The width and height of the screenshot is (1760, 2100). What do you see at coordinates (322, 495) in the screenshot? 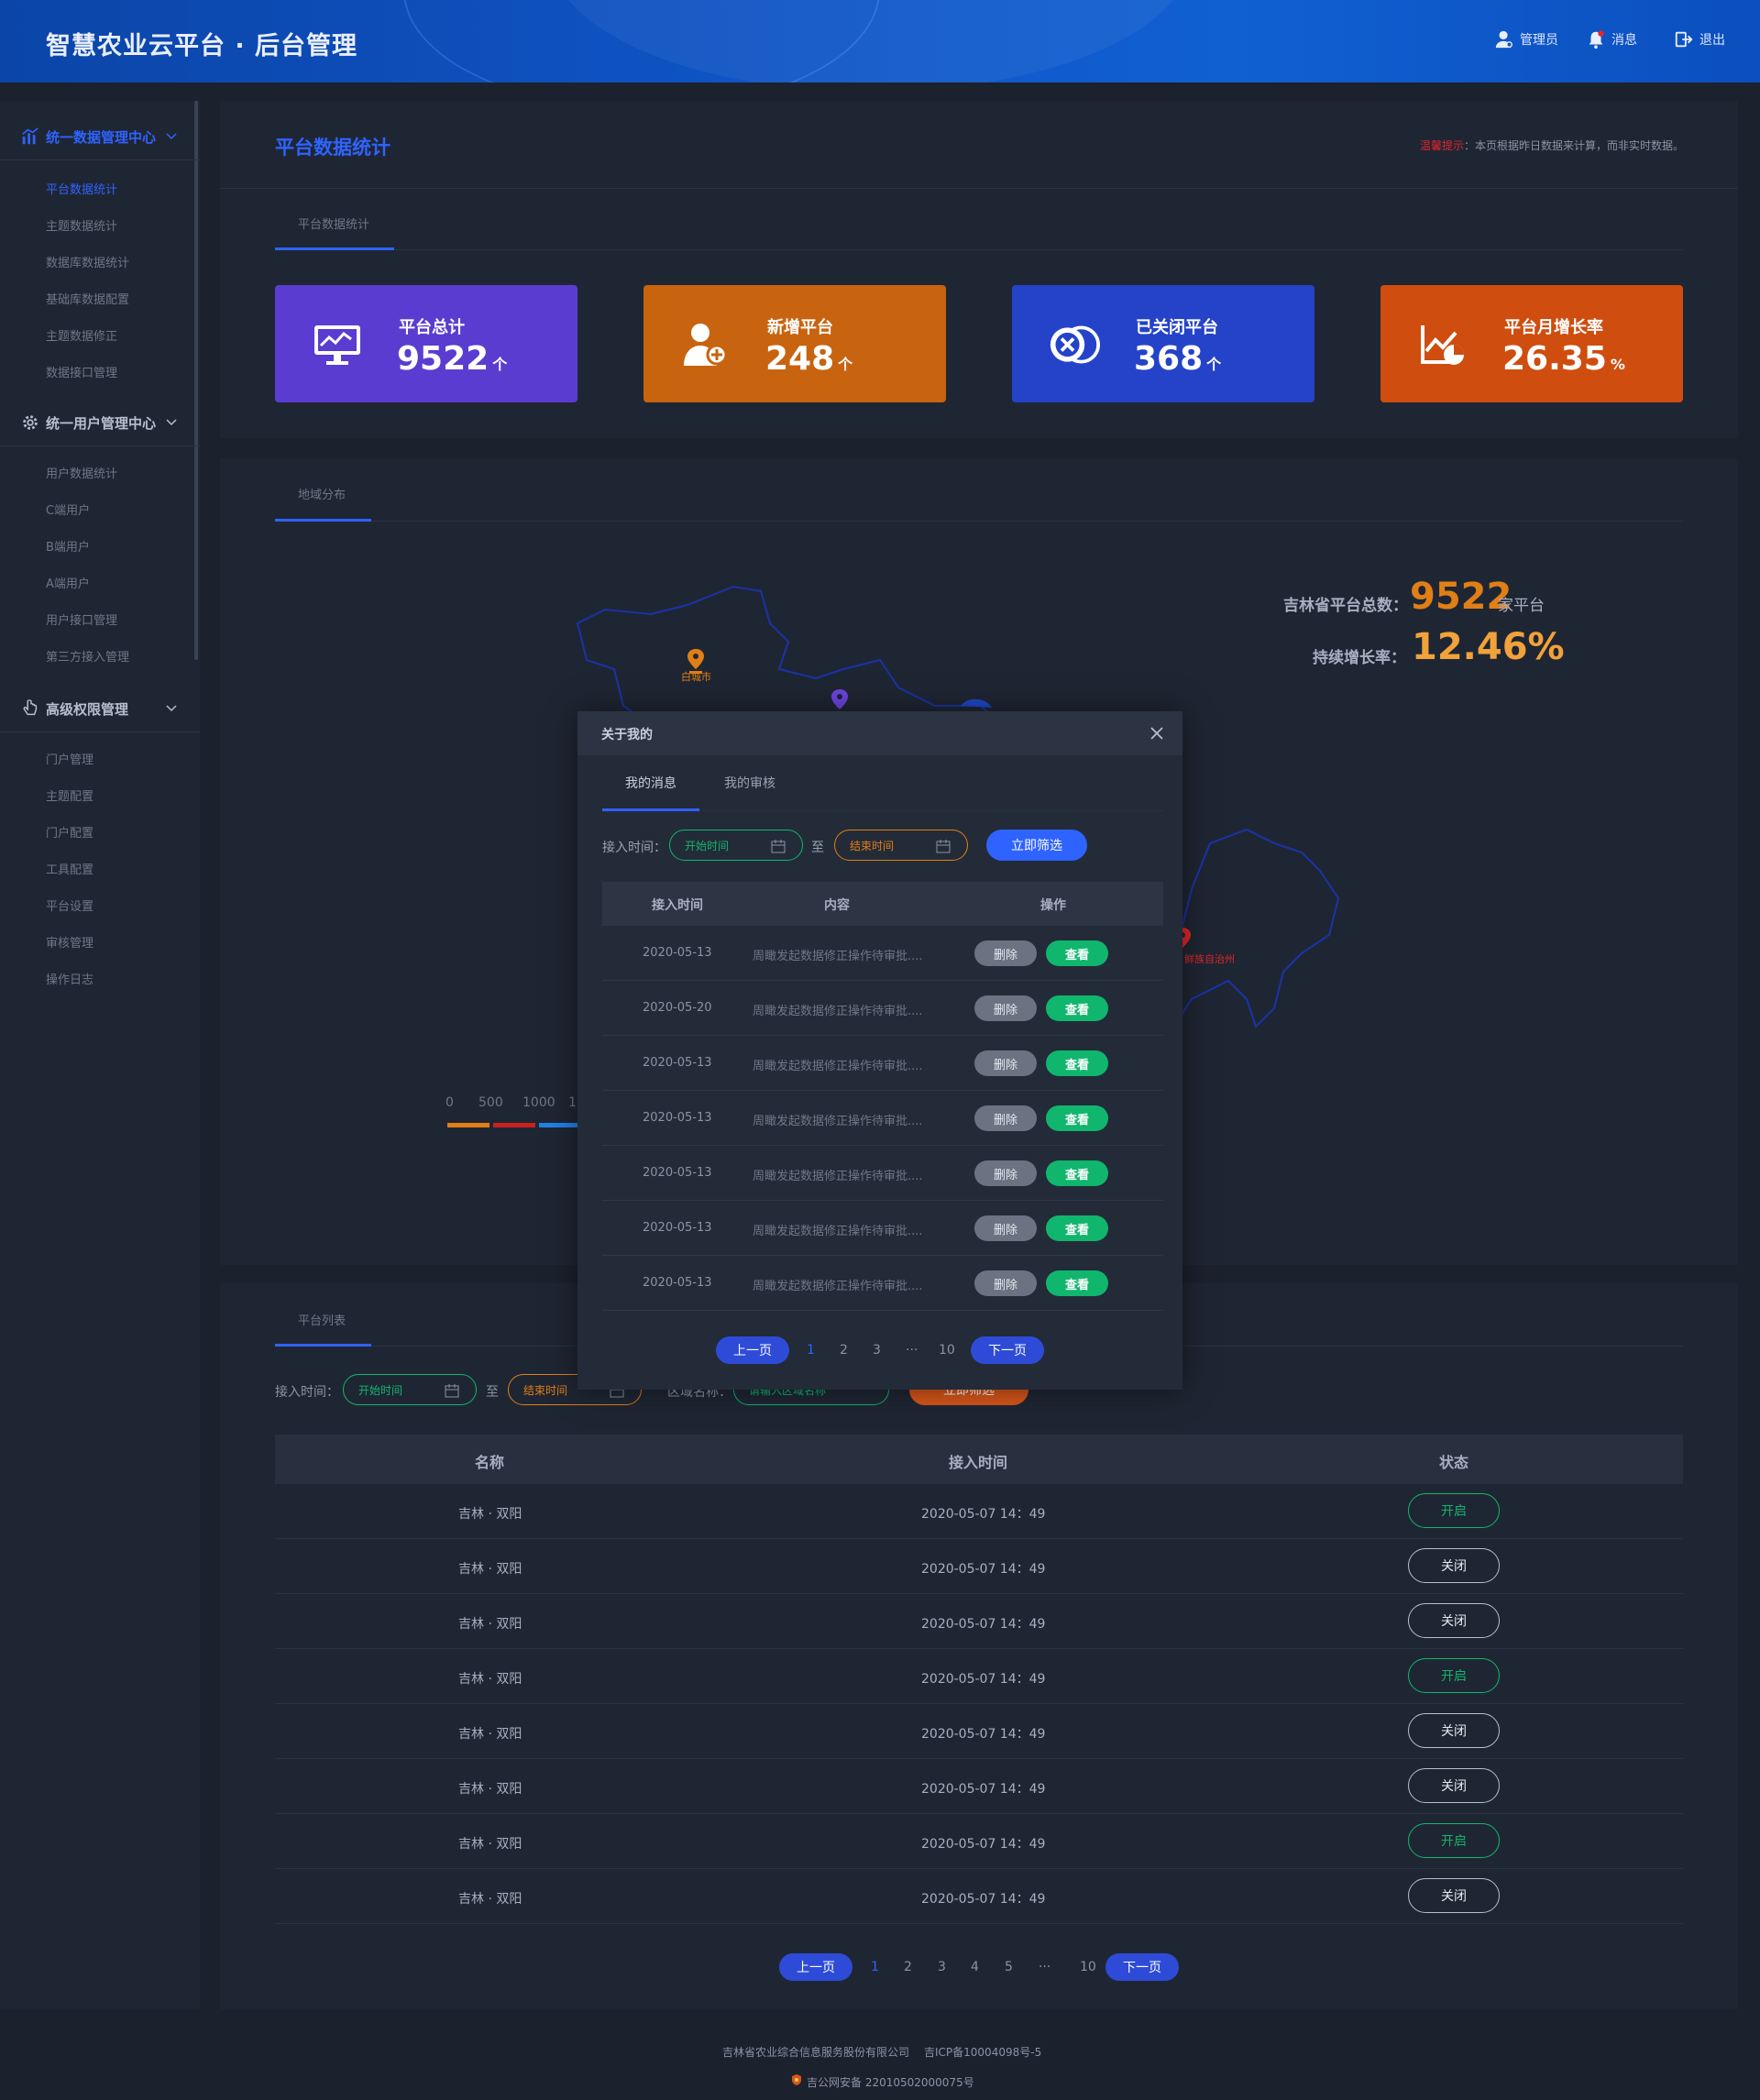
I see `tab-region-distribution: 地域分布` at bounding box center [322, 495].